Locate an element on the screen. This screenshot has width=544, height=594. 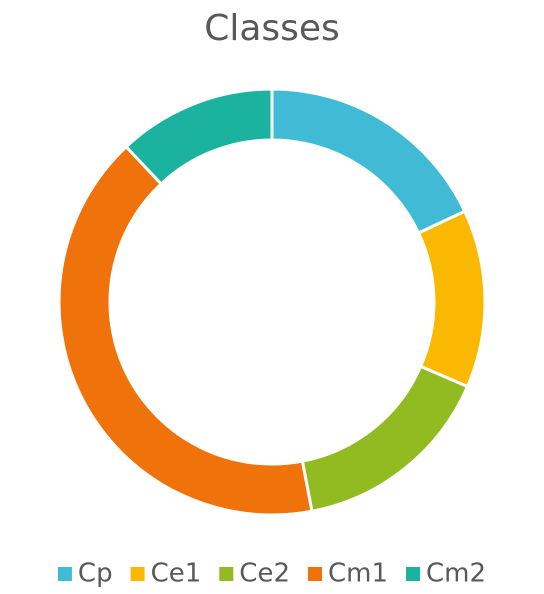
legend-label: Cm1 is located at coordinates (358, 574).